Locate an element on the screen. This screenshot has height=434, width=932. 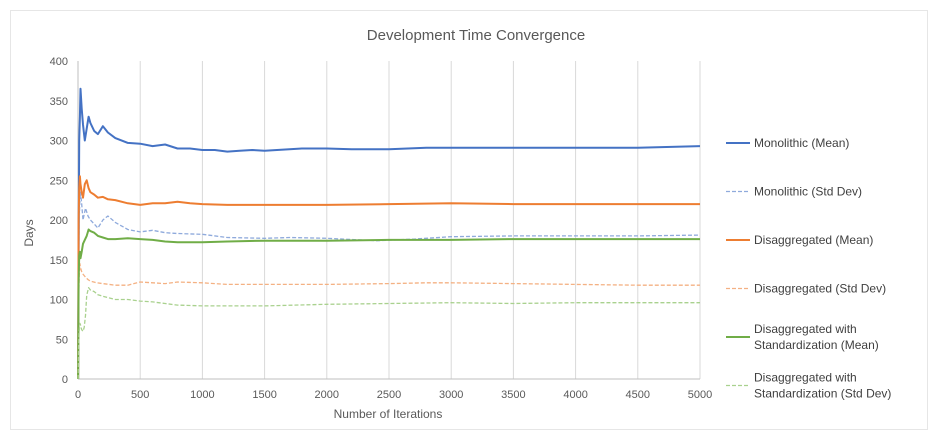
legend-label: Monolithic (Mean) is located at coordinates (801, 143).